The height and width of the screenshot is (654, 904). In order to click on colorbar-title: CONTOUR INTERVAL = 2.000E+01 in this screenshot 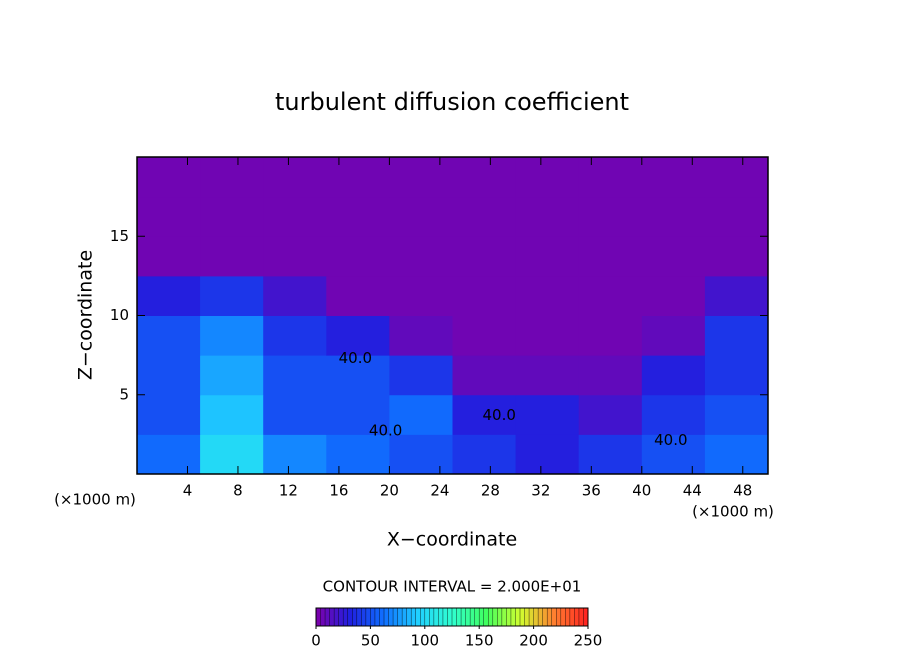, I will do `click(452, 587)`.